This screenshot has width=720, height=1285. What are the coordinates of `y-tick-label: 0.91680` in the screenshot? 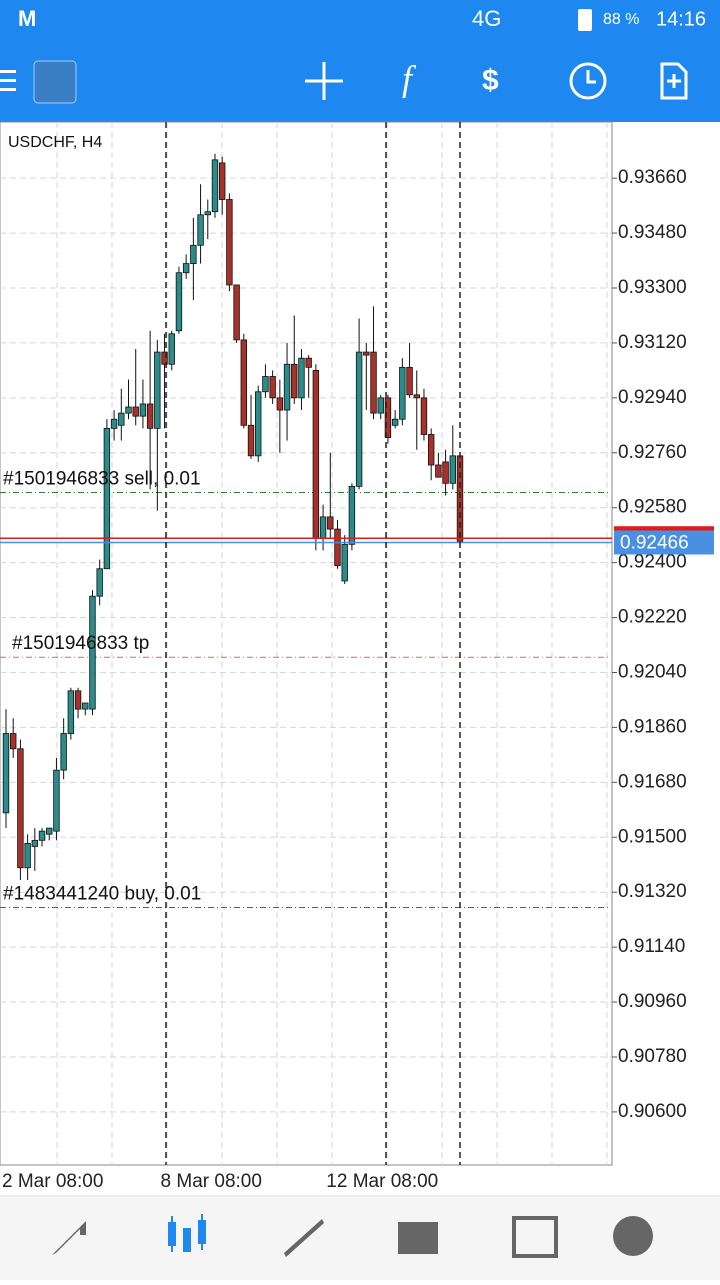 It's located at (652, 781).